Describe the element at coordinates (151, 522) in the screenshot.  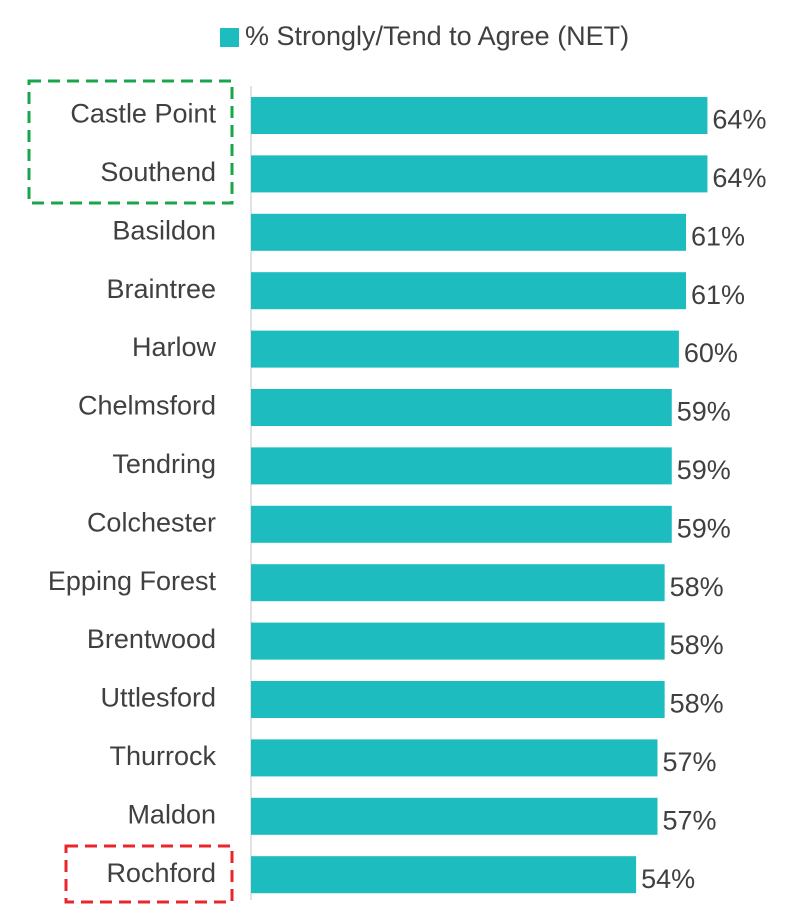
I see `y-tick-label: Colchester` at that location.